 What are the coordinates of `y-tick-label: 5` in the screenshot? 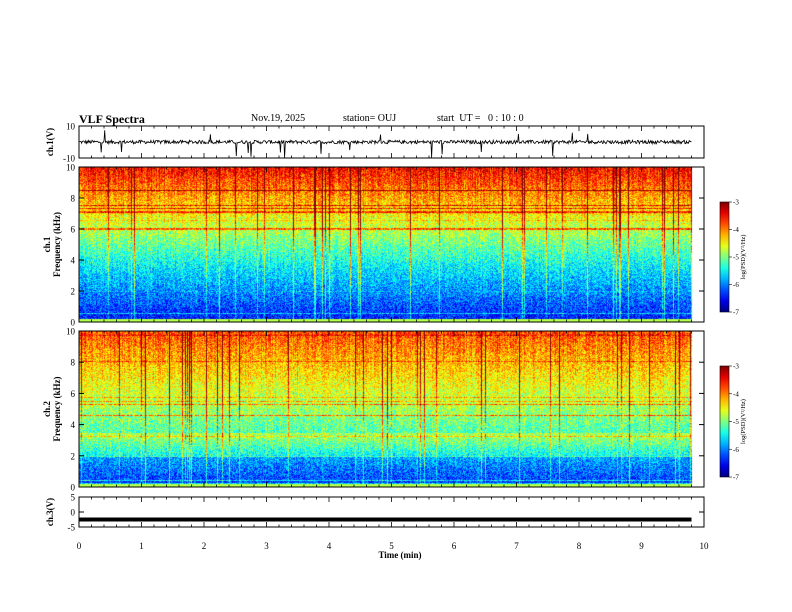 It's located at (73, 498).